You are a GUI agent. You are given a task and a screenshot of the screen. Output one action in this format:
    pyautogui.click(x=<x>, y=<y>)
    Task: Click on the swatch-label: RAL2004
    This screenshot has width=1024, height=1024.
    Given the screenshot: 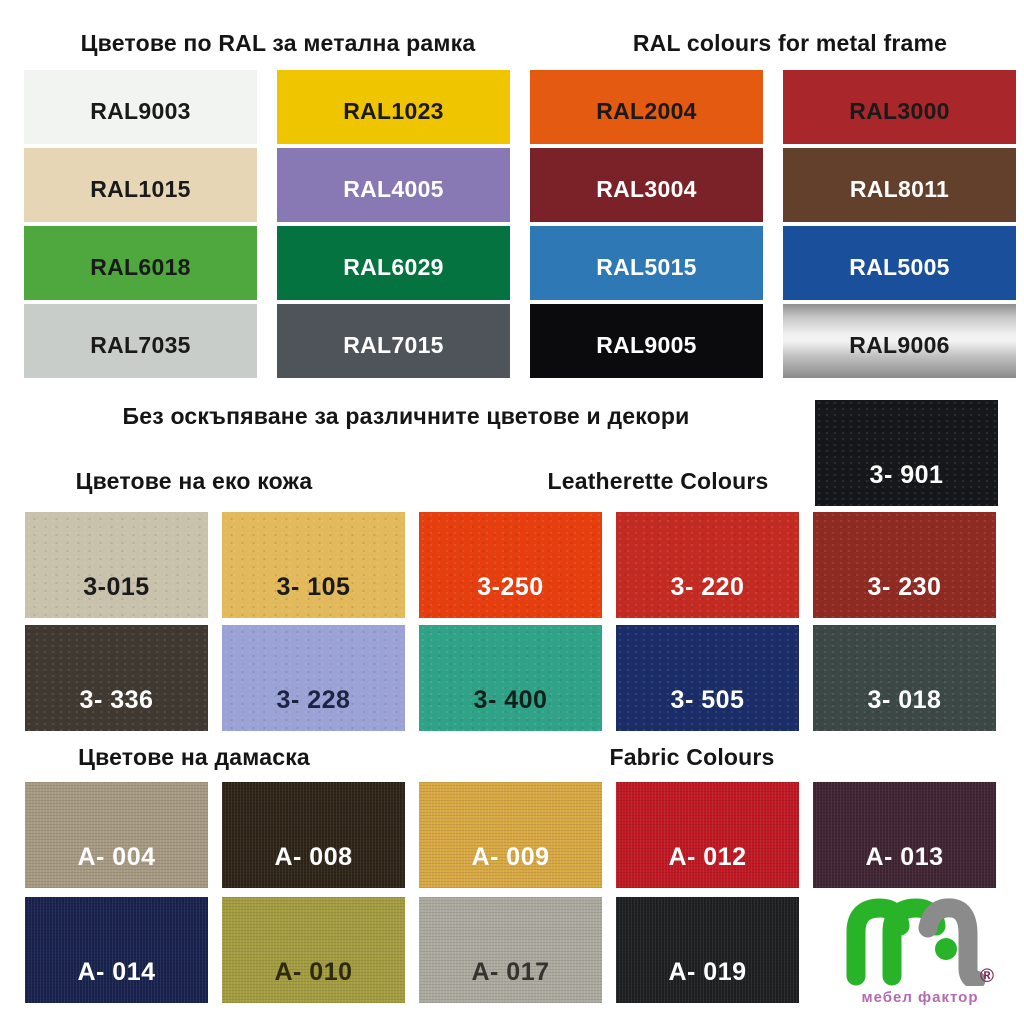 What is the action you would take?
    pyautogui.click(x=646, y=110)
    